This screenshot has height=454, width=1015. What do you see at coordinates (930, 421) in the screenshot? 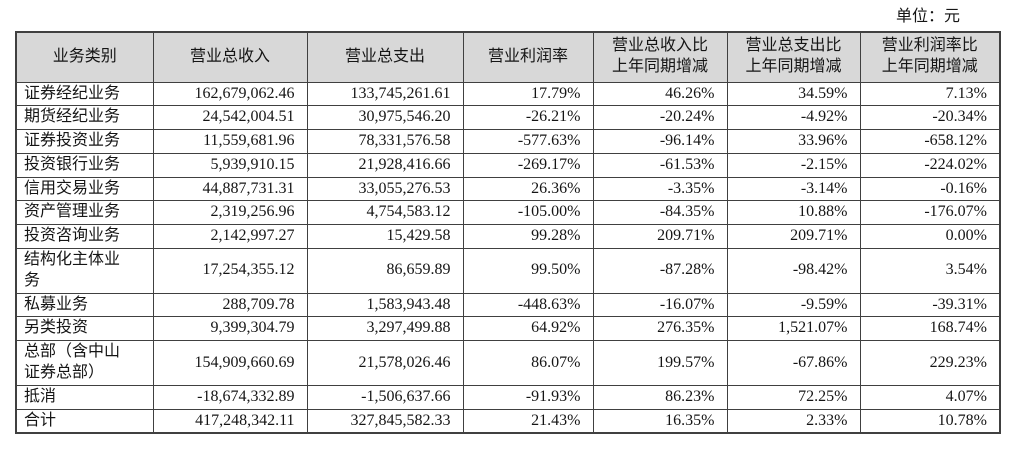
I see `value-cell-margin-yoy-change: 10.78%` at bounding box center [930, 421].